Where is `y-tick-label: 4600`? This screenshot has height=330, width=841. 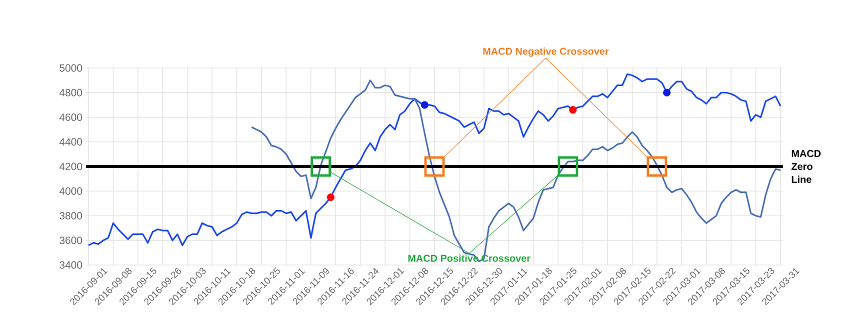
y-tick-label: 4600 is located at coordinates (70, 117).